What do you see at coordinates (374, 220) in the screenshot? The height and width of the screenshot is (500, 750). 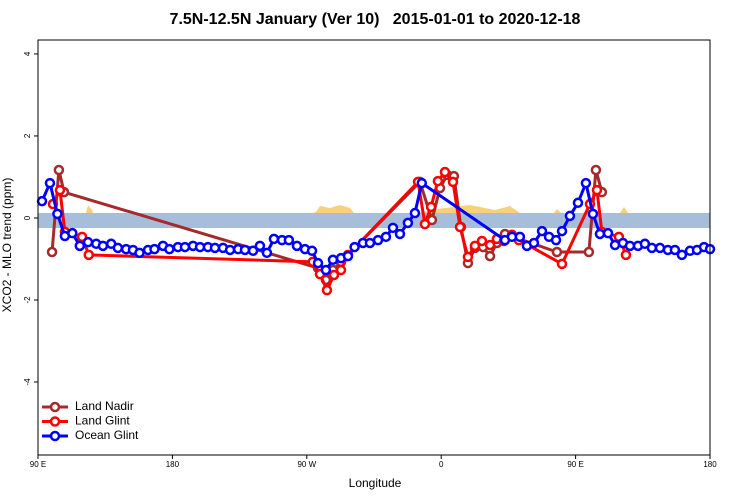 I see `zero-band` at bounding box center [374, 220].